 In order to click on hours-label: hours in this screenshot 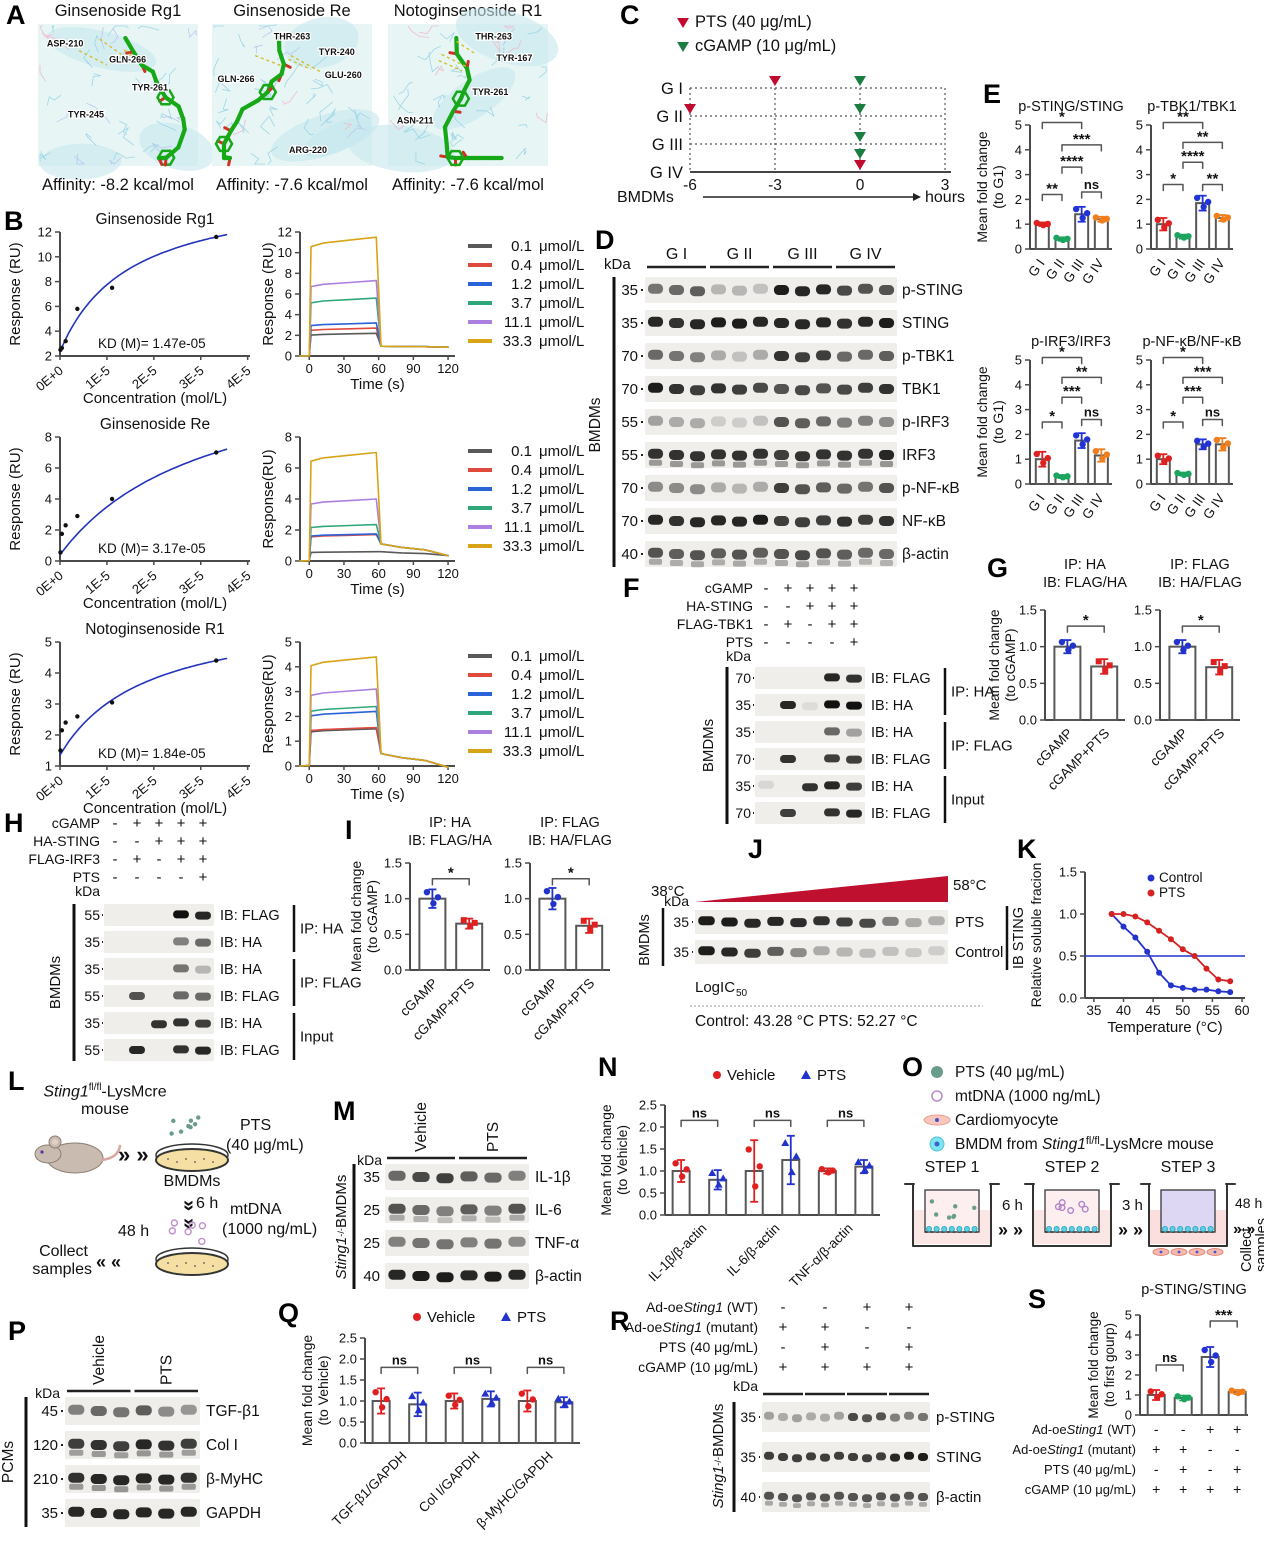, I will do `click(945, 197)`.